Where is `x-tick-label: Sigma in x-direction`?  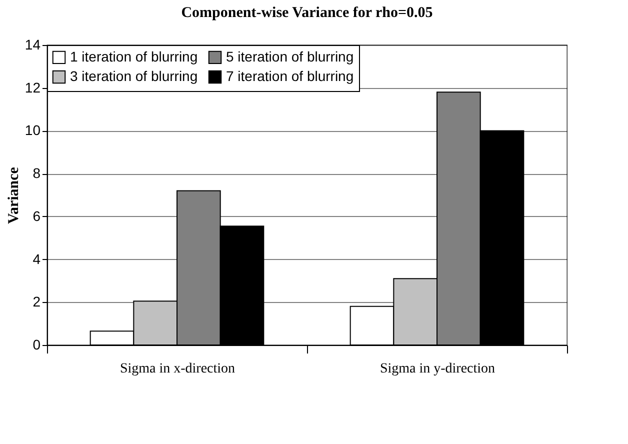
x-tick-label: Sigma in x-direction is located at coordinates (178, 369).